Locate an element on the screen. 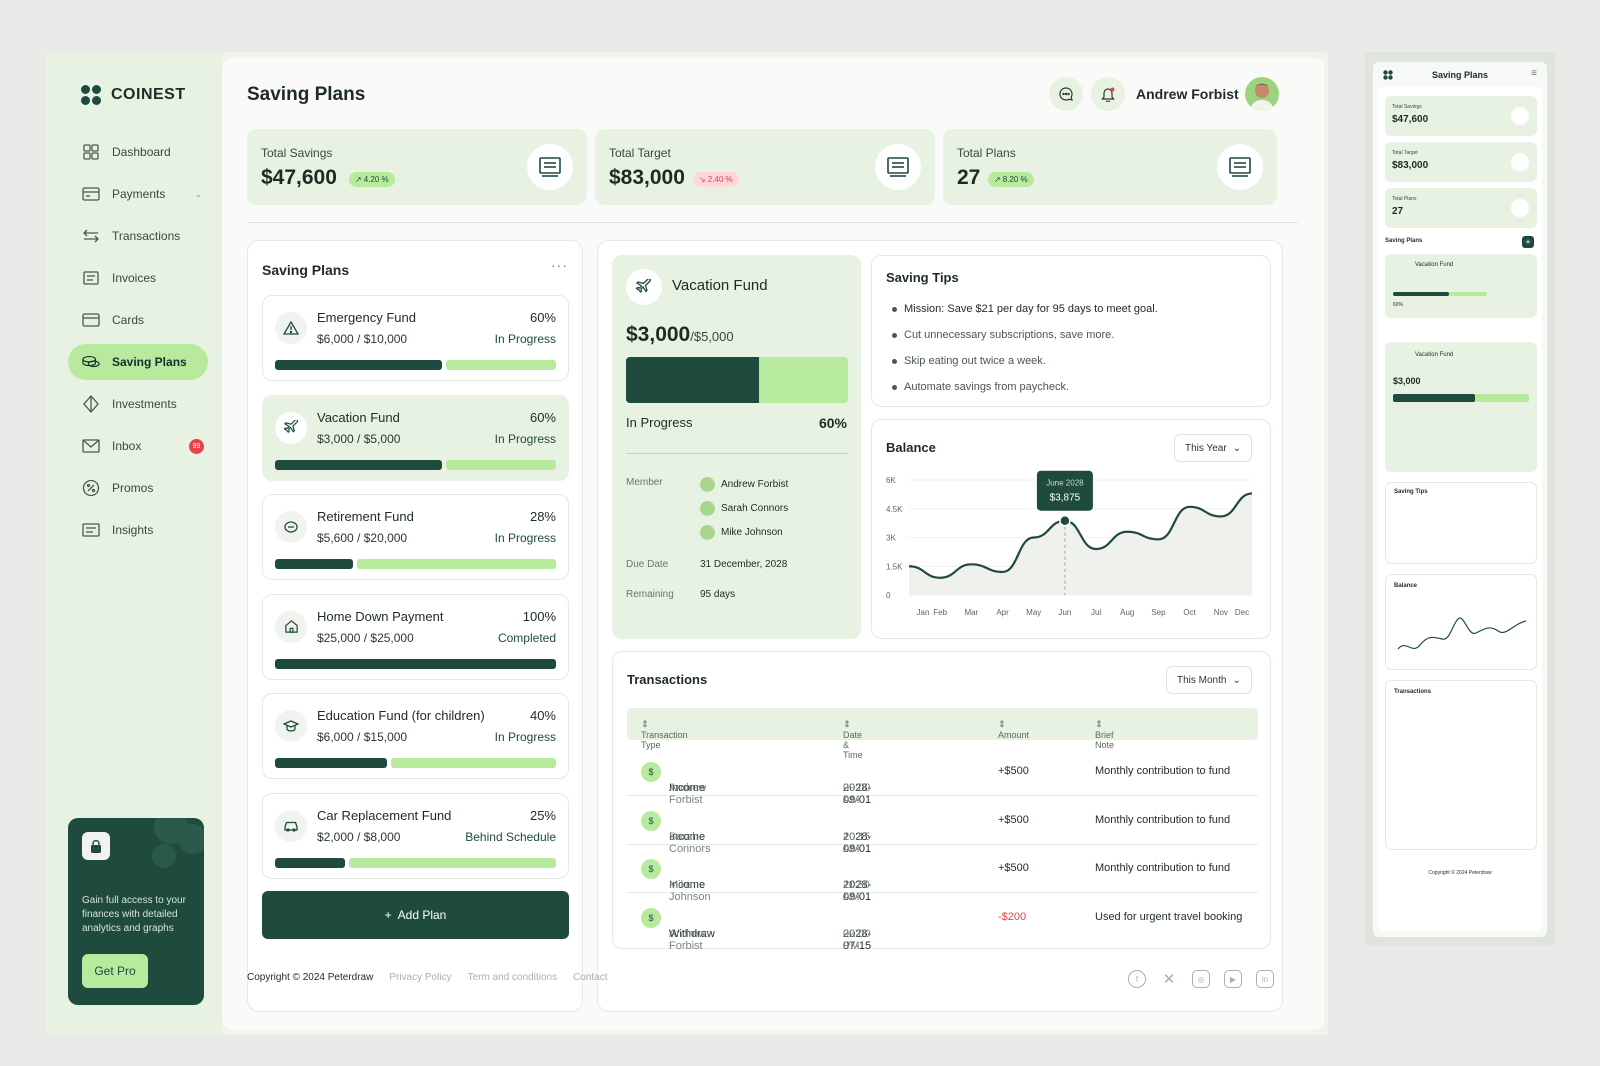 The height and width of the screenshot is (1066, 1600). trend-down-icon: ↘ is located at coordinates (702, 179).